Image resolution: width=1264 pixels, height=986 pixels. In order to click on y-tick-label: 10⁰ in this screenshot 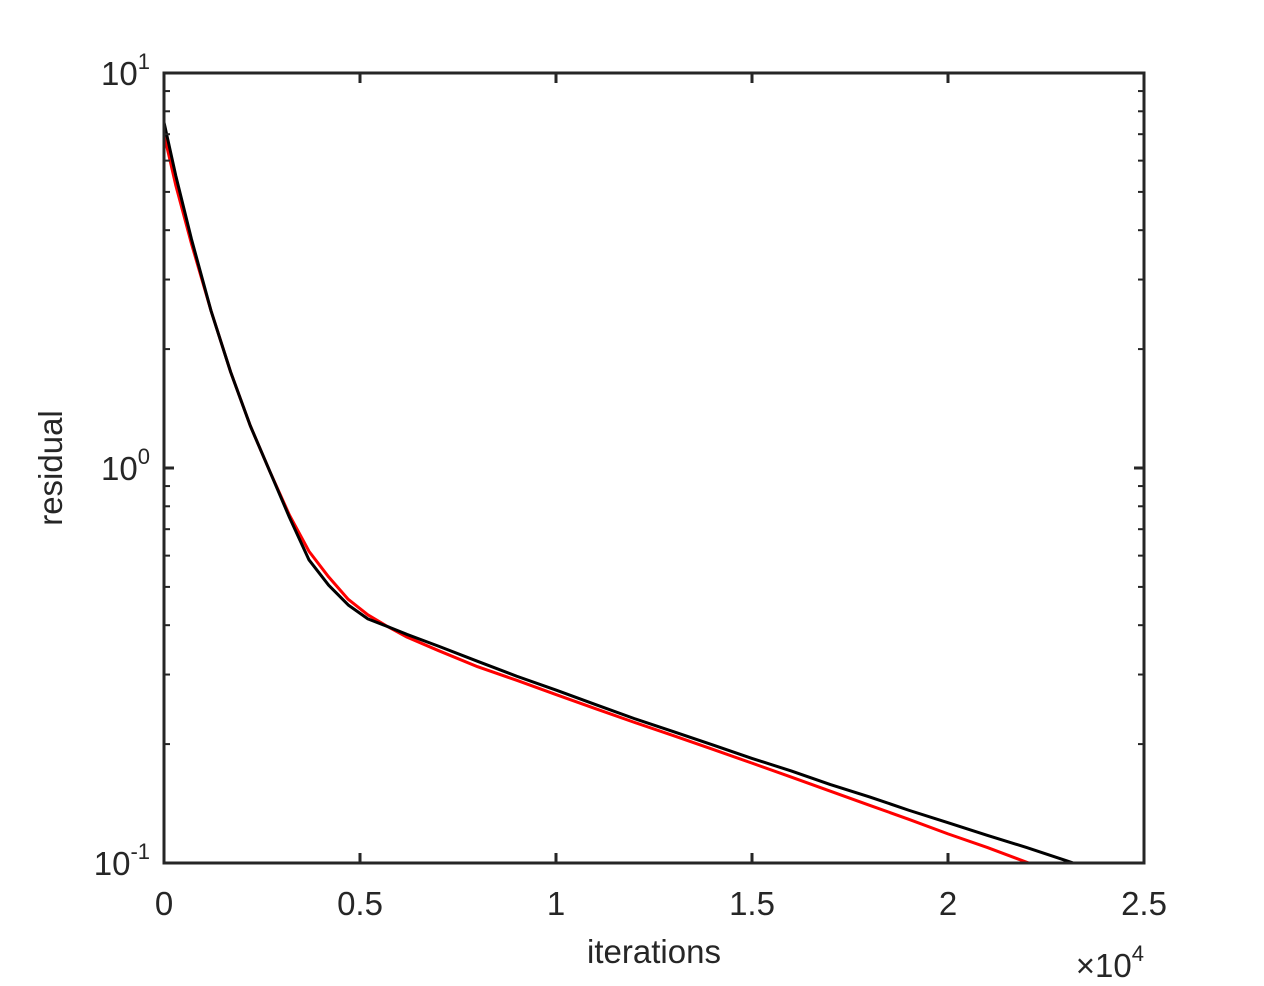, I will do `click(125, 465)`.